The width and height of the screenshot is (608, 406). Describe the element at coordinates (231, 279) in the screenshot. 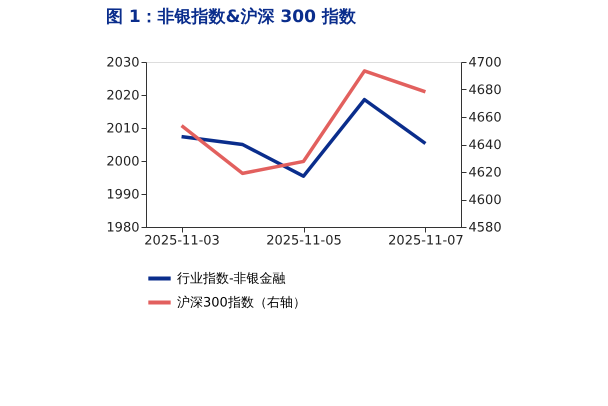

I see `legend-label: 行业指数-非银金融` at that location.